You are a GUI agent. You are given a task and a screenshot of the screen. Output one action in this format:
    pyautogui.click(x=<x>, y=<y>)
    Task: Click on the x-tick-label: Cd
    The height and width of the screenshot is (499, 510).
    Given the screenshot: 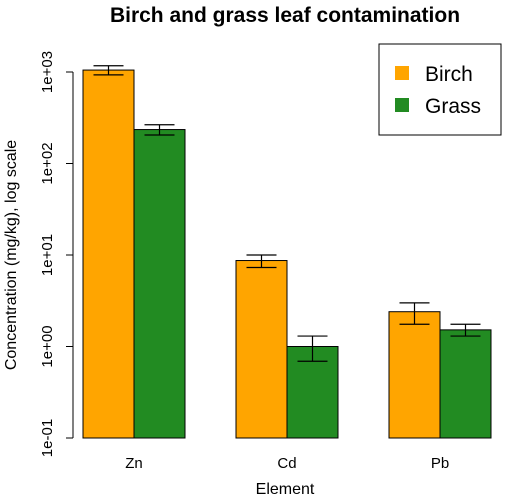 What is the action you would take?
    pyautogui.click(x=286, y=463)
    